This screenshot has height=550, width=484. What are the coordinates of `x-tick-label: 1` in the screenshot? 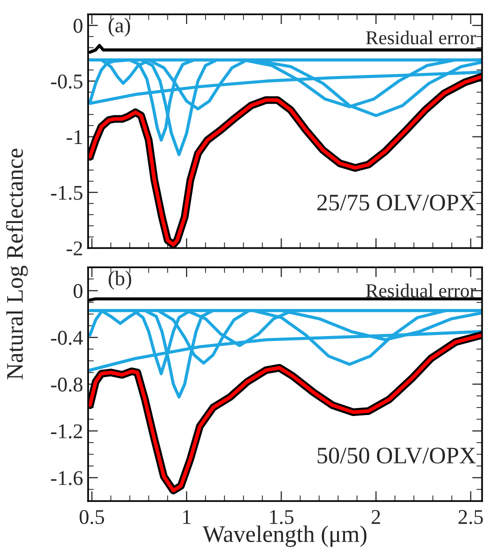 It's located at (187, 517).